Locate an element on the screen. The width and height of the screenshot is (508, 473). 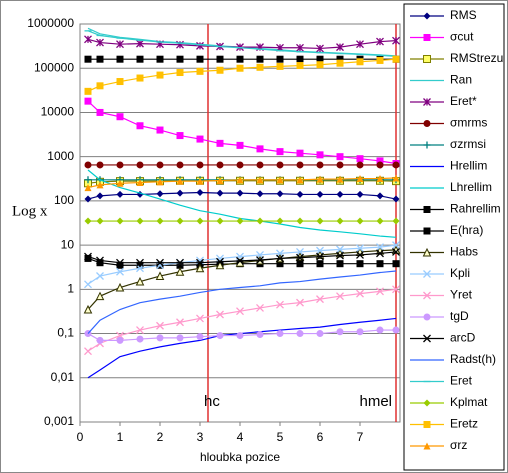
y-tick-label: 0,01 is located at coordinates (63, 377).